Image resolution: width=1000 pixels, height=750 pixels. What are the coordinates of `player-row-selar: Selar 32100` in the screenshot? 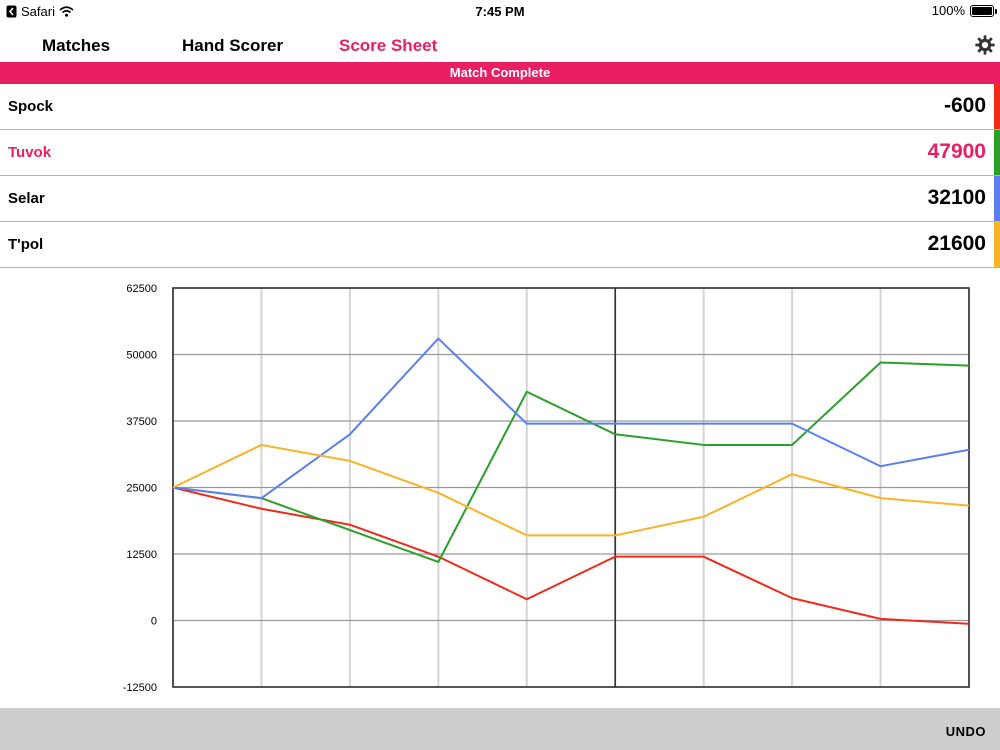 It's located at (500, 199).